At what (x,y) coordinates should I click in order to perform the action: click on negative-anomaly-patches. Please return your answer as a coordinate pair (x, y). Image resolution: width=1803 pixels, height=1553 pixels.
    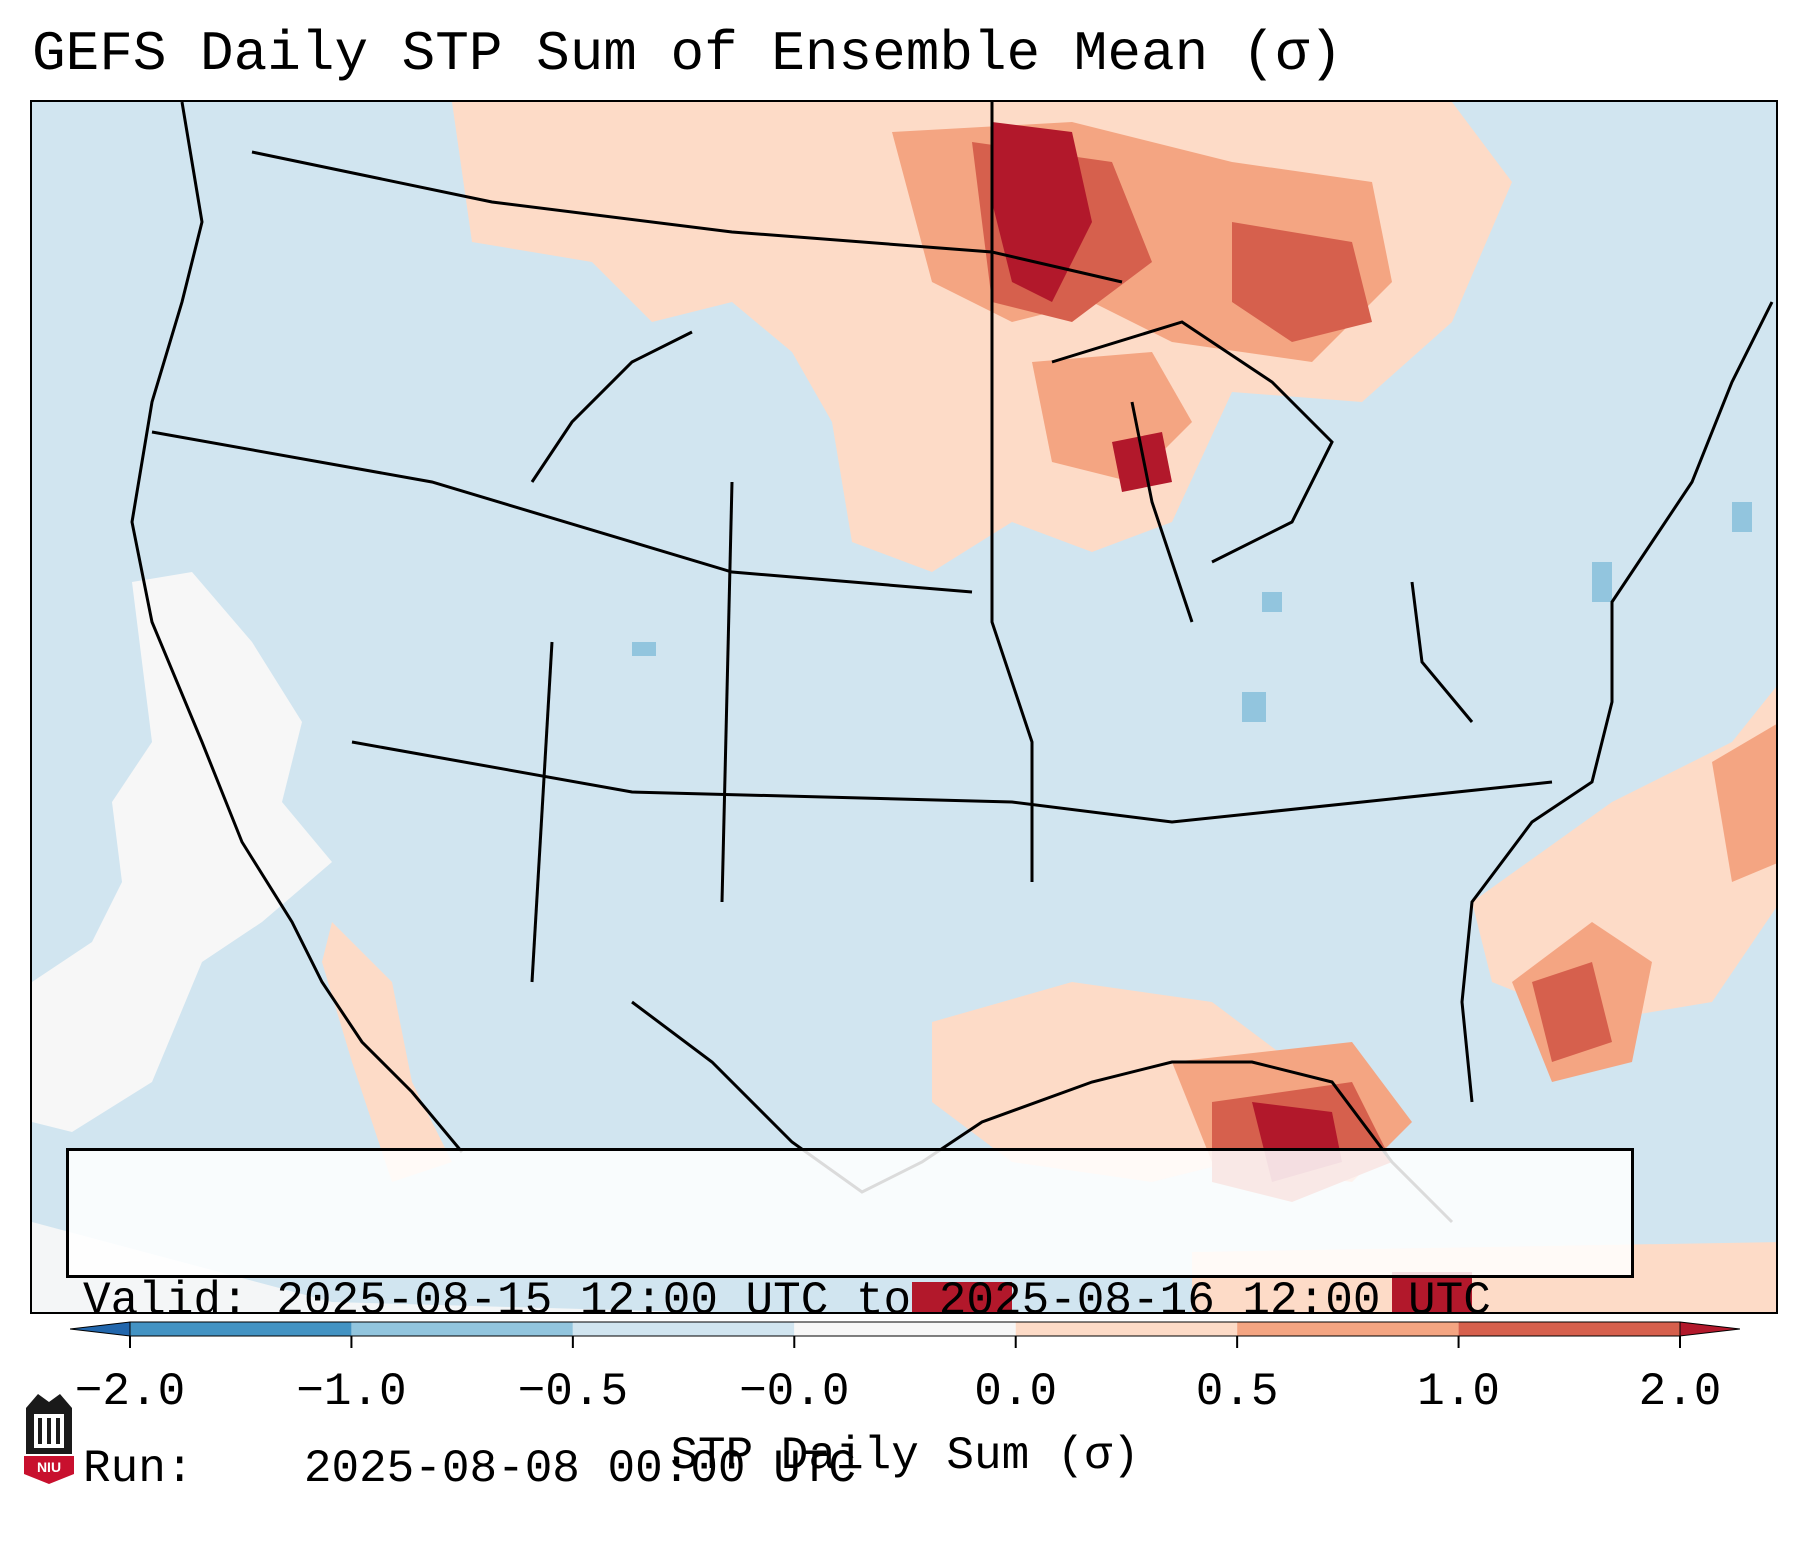
    Looking at the image, I should click on (1192, 612).